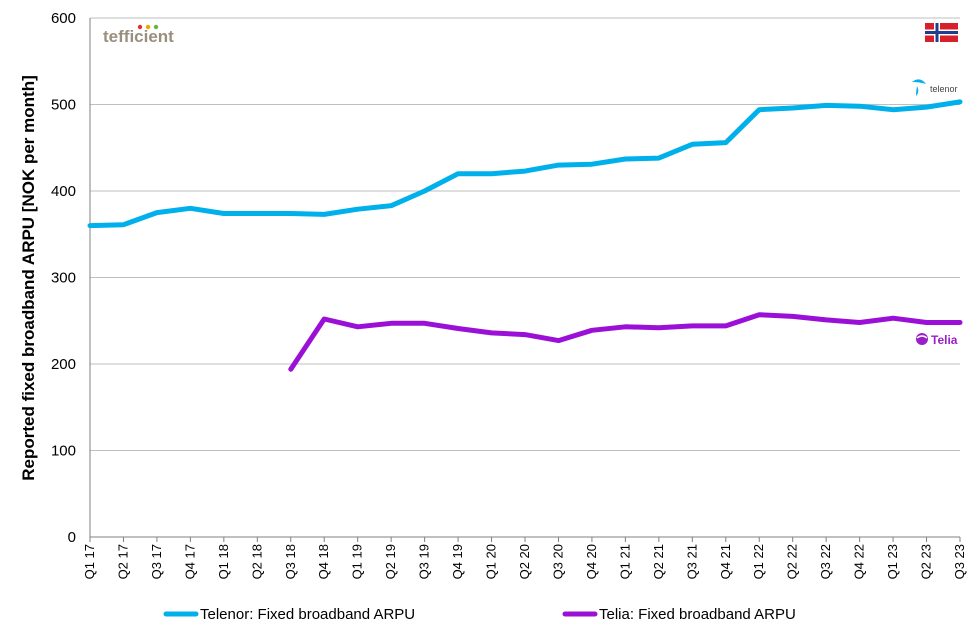 This screenshot has height=637, width=976. Describe the element at coordinates (625, 342) in the screenshot. I see `series-line-telia` at that location.